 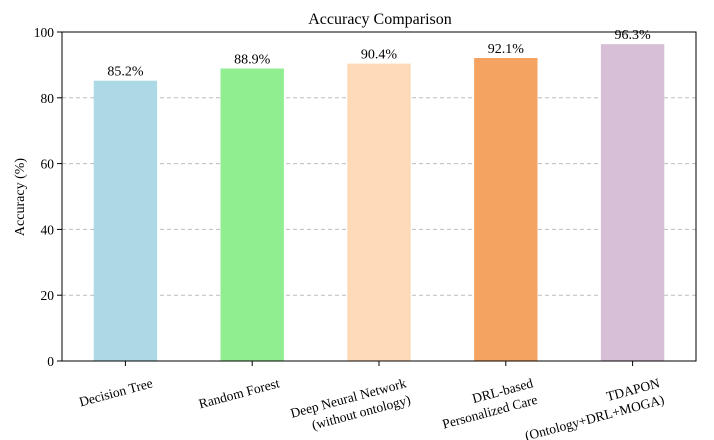 What do you see at coordinates (252, 60) in the screenshot?
I see `bar-value-label: 88.9%` at bounding box center [252, 60].